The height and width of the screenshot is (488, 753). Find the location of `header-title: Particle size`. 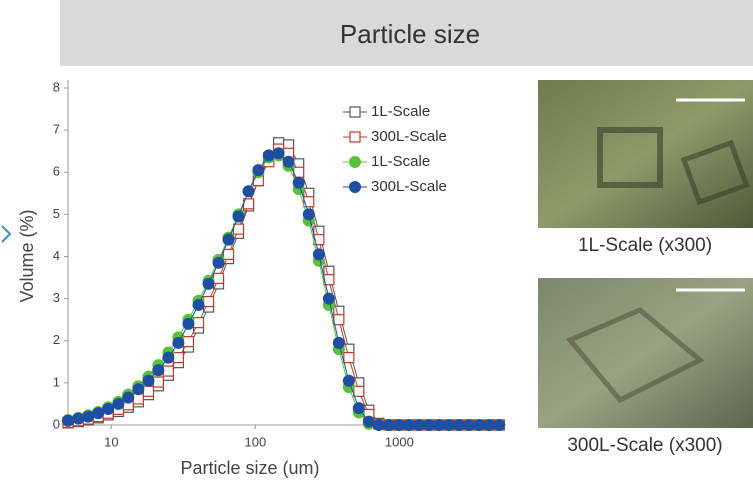

header-title: Particle size is located at coordinates (410, 34).